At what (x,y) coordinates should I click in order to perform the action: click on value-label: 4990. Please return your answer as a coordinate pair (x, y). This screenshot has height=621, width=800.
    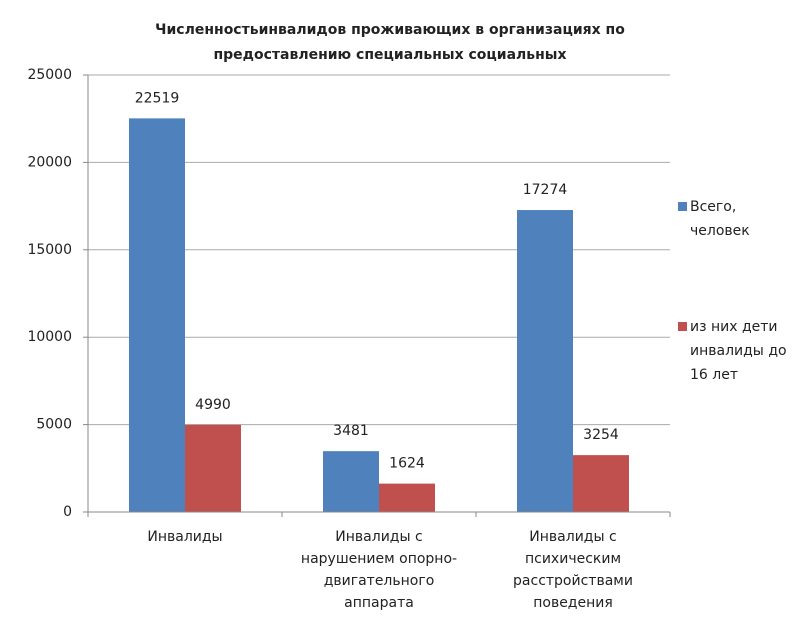
    Looking at the image, I should click on (213, 405).